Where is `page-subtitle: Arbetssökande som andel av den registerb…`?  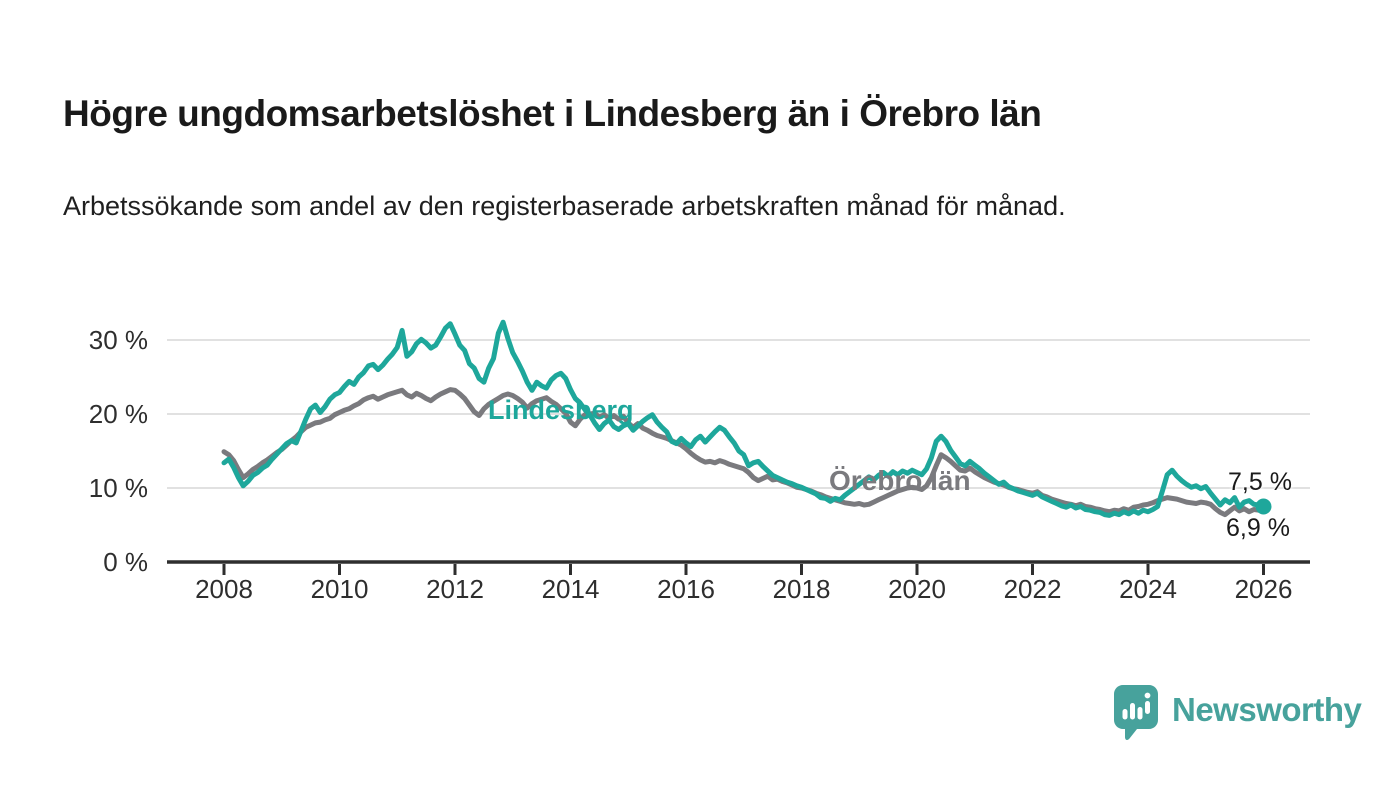
page-subtitle: Arbetssökande som andel av den registerb… is located at coordinates (564, 206).